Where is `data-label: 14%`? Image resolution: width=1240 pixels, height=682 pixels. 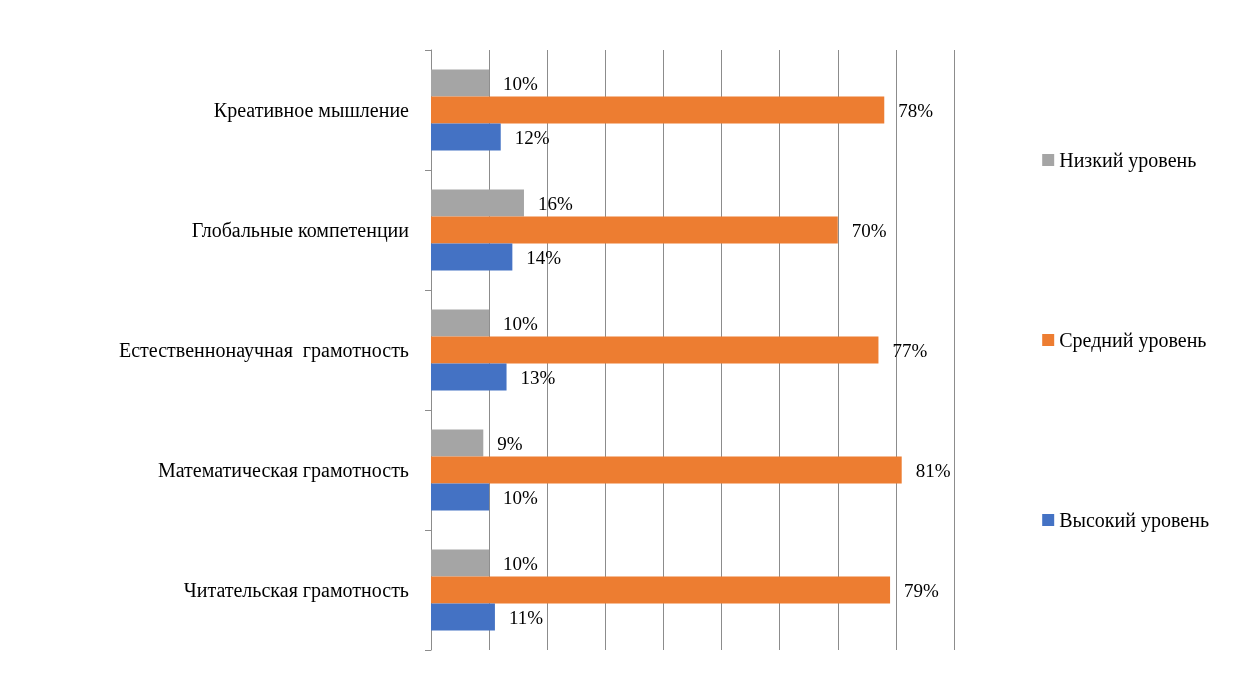
data-label: 14% is located at coordinates (544, 257).